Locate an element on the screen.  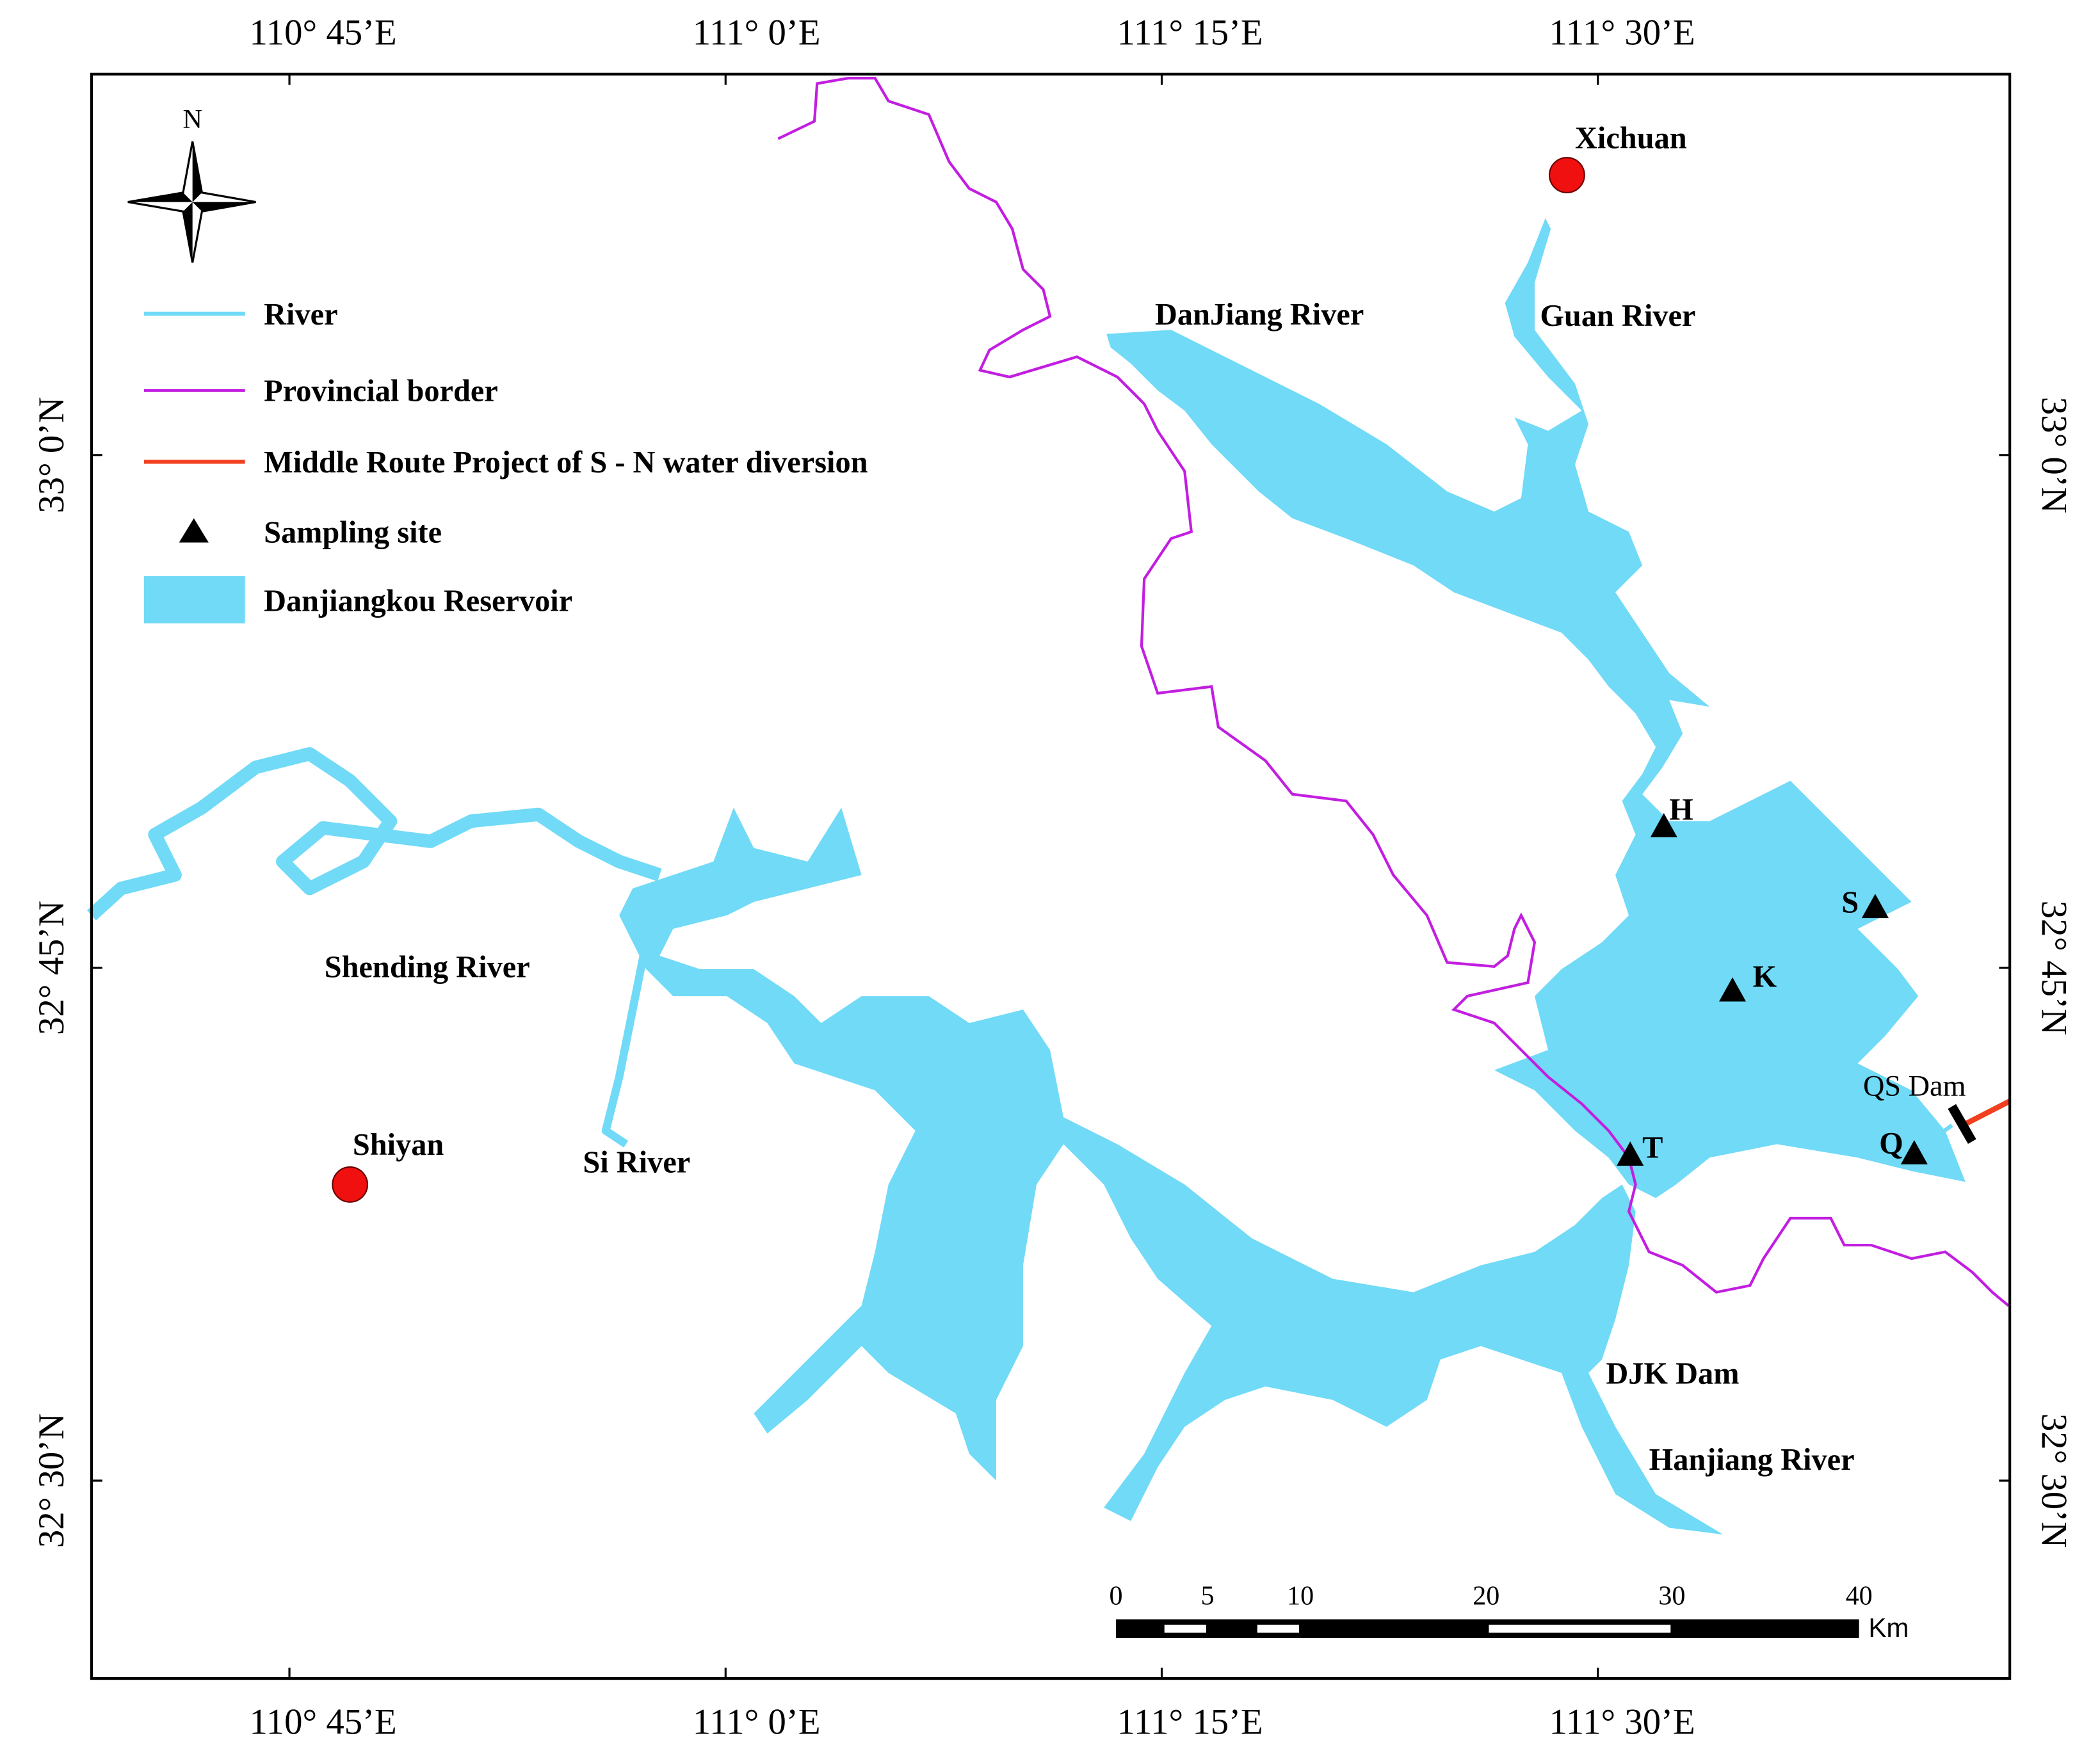
site-label: K is located at coordinates (1765, 977).